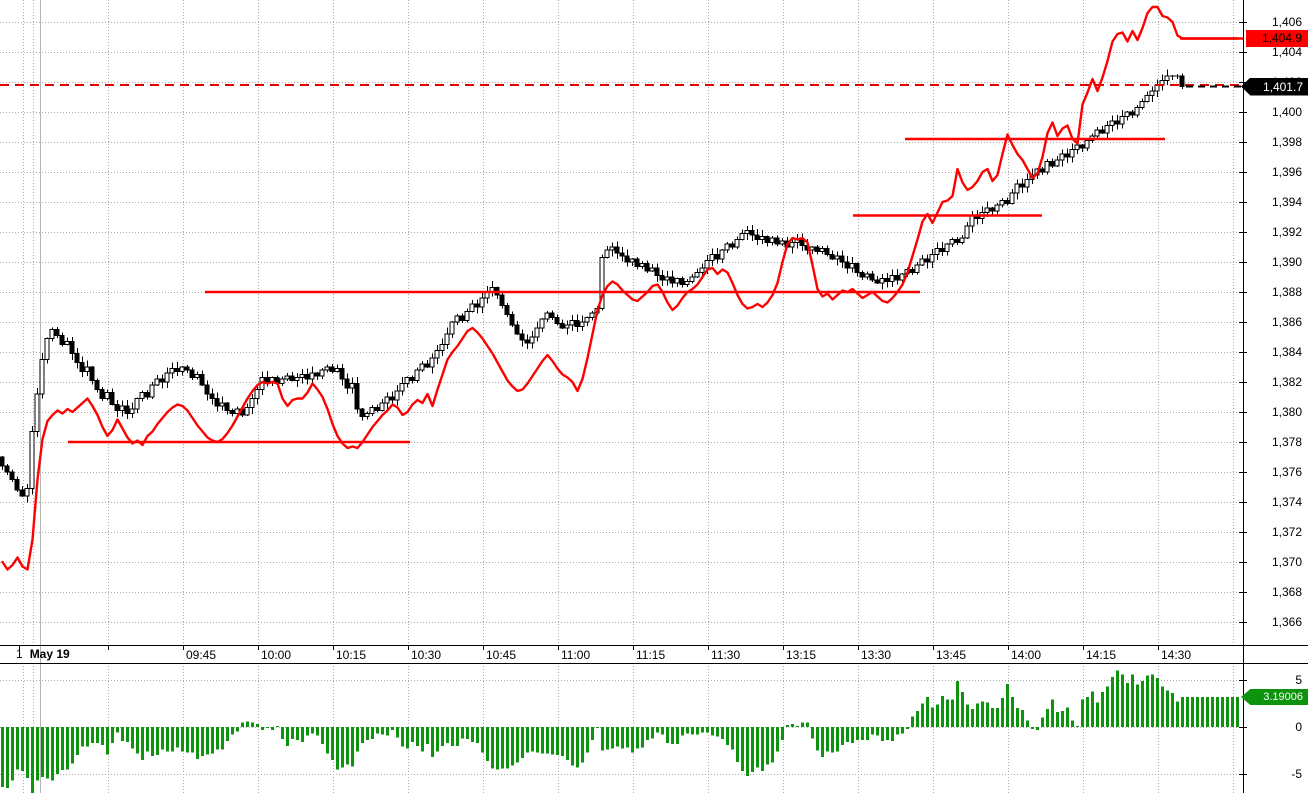 The image size is (1308, 793). Describe the element at coordinates (1287, 472) in the screenshot. I see `price-axis-label: 1,376` at that location.